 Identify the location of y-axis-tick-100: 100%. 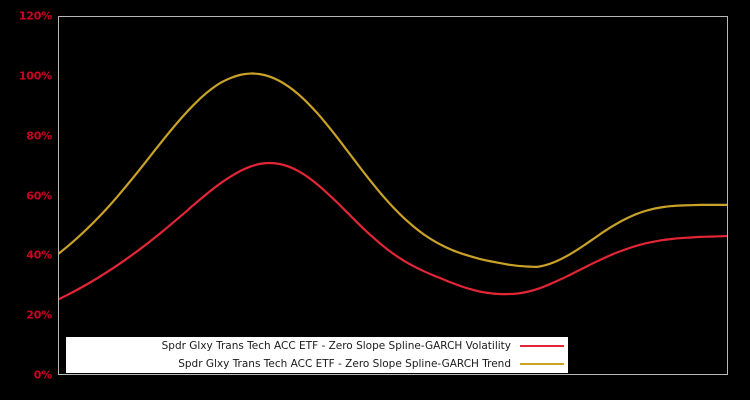
(35, 76).